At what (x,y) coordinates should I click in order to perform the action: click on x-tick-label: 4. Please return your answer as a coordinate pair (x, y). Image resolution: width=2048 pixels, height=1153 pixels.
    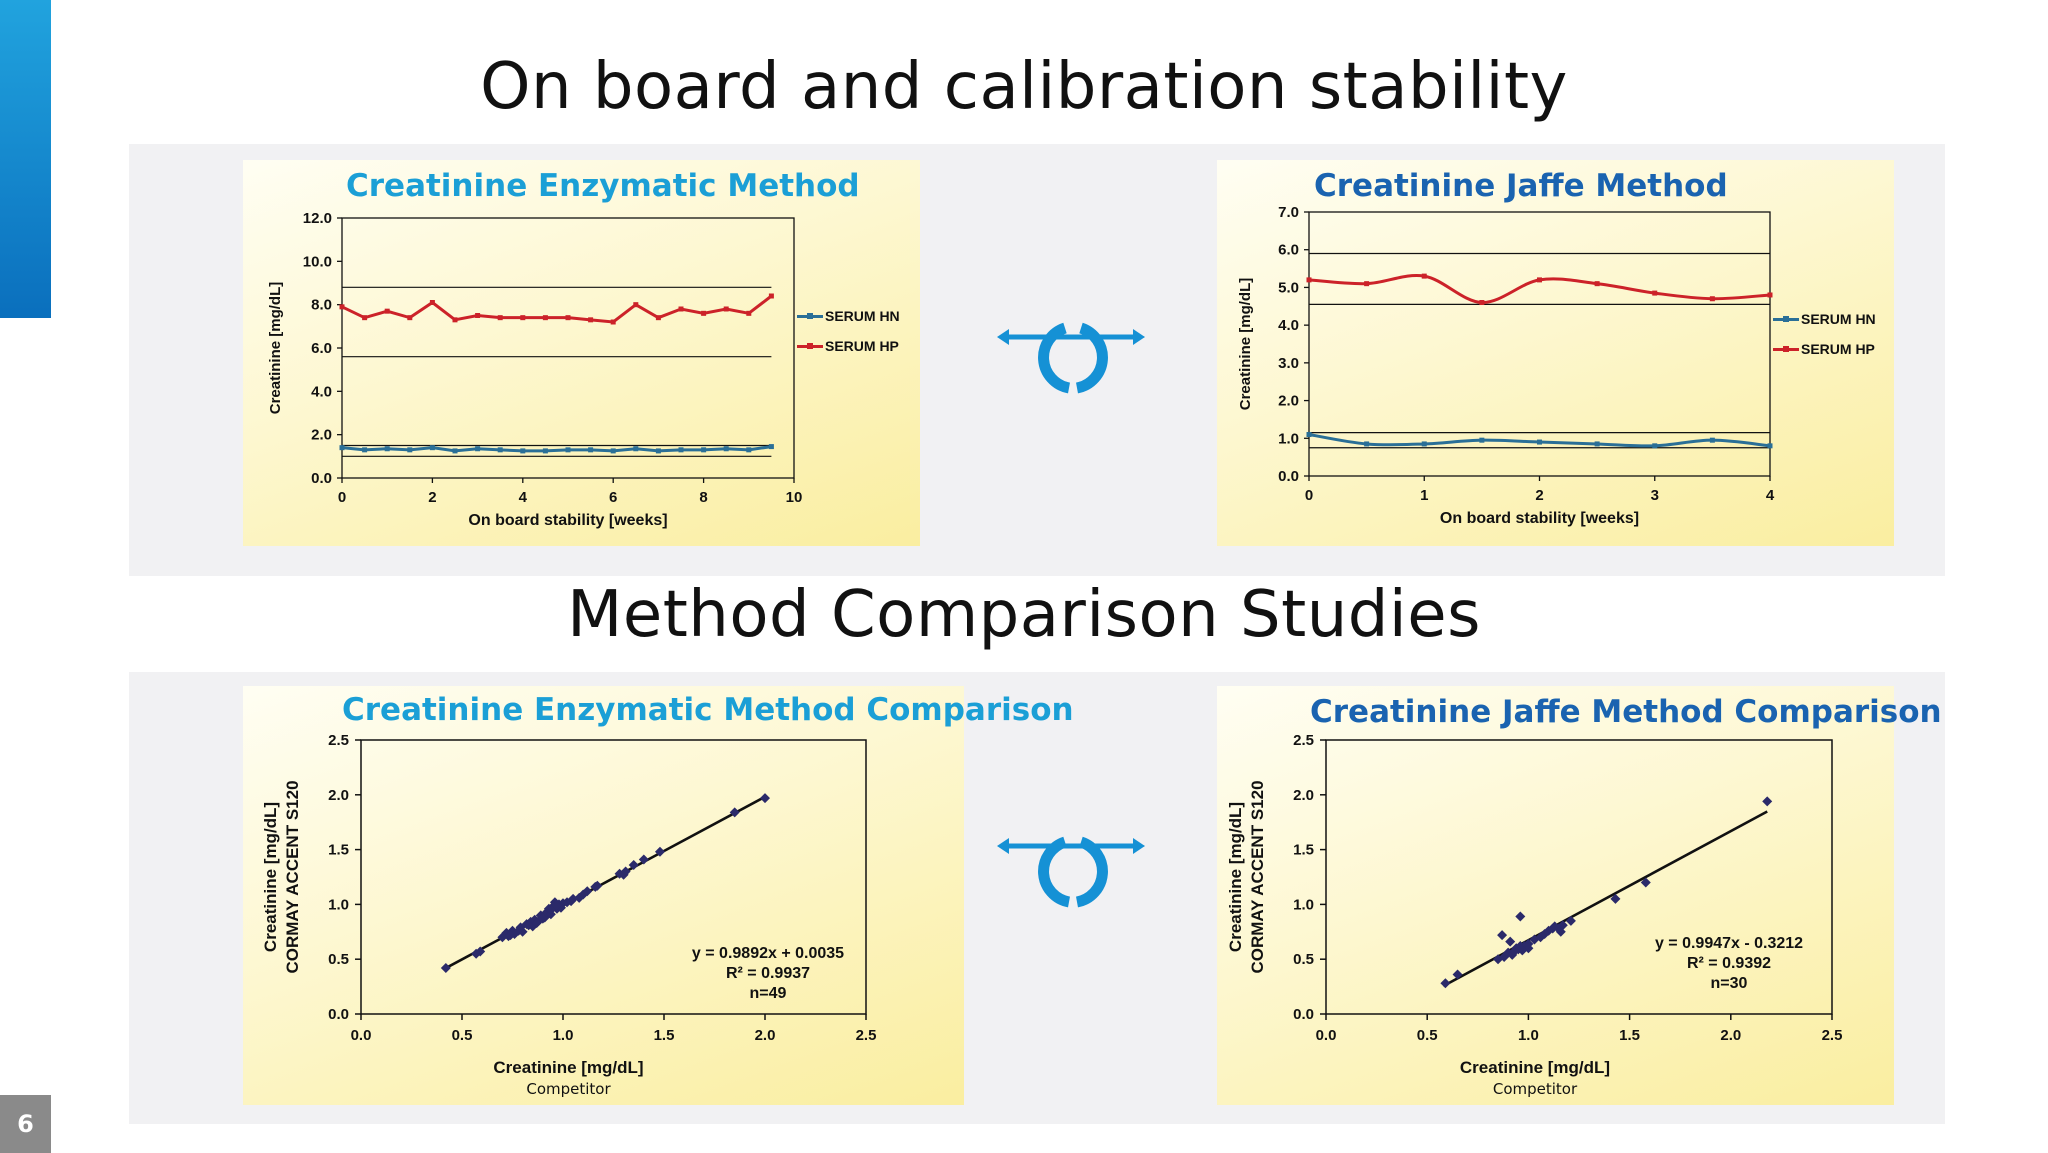
    Looking at the image, I should click on (1770, 495).